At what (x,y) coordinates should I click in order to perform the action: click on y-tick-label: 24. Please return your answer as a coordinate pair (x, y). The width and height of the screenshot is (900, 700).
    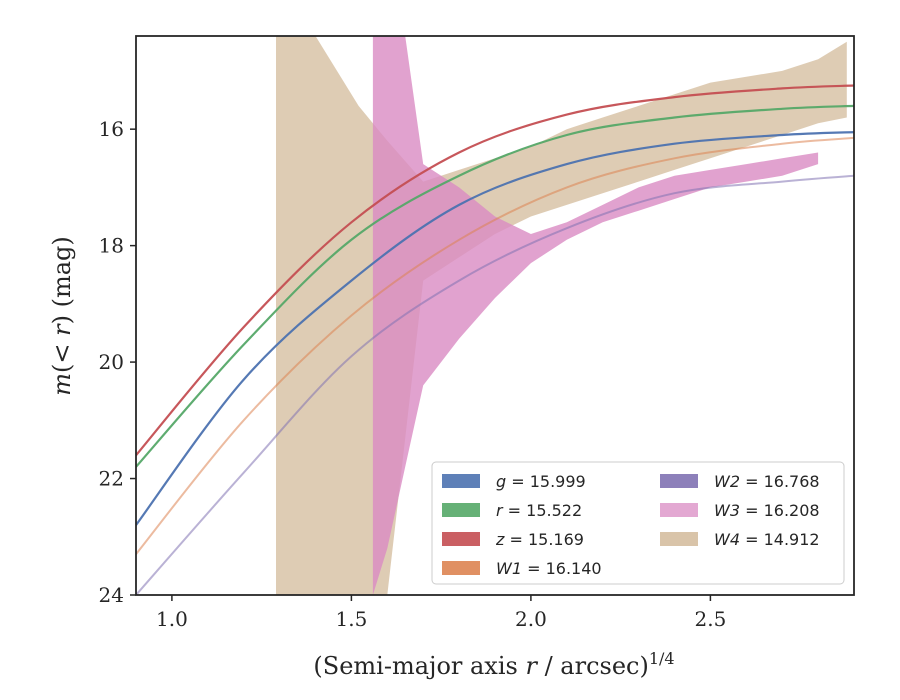
    Looking at the image, I should click on (111, 595).